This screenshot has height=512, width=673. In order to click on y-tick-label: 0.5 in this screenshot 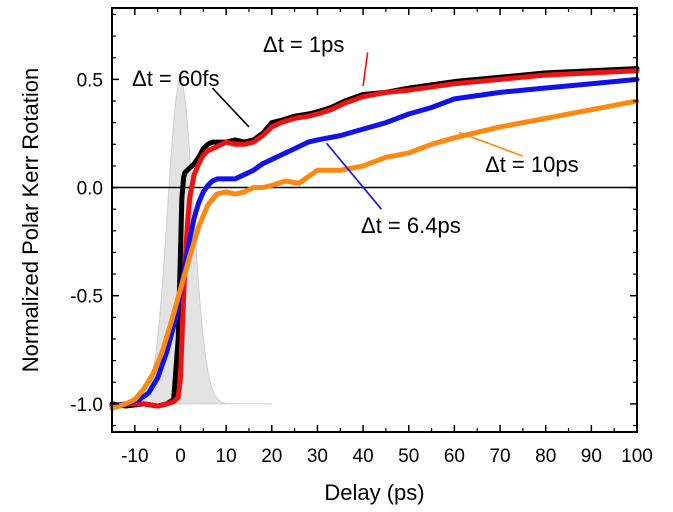, I will do `click(90, 80)`.